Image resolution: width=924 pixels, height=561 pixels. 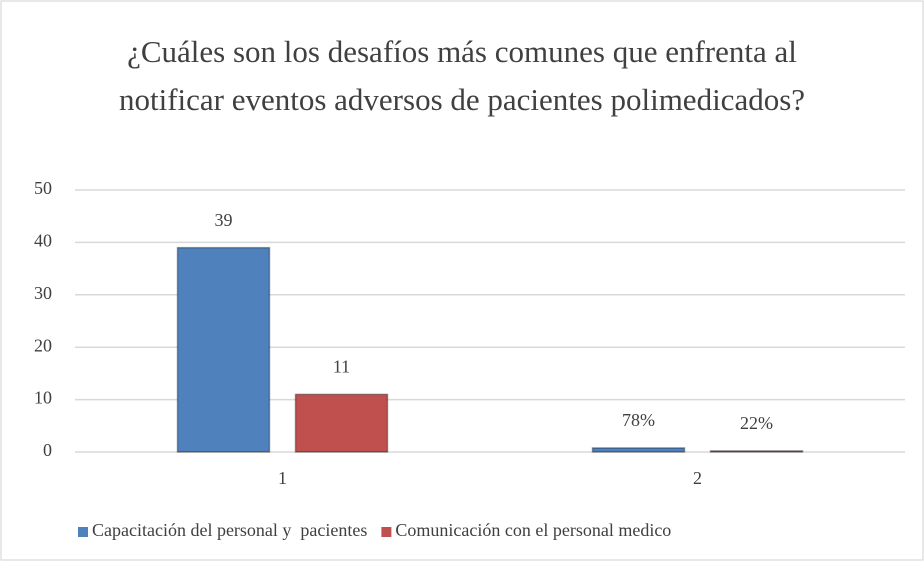 What do you see at coordinates (47, 450) in the screenshot?
I see `y-tick-label: 0` at bounding box center [47, 450].